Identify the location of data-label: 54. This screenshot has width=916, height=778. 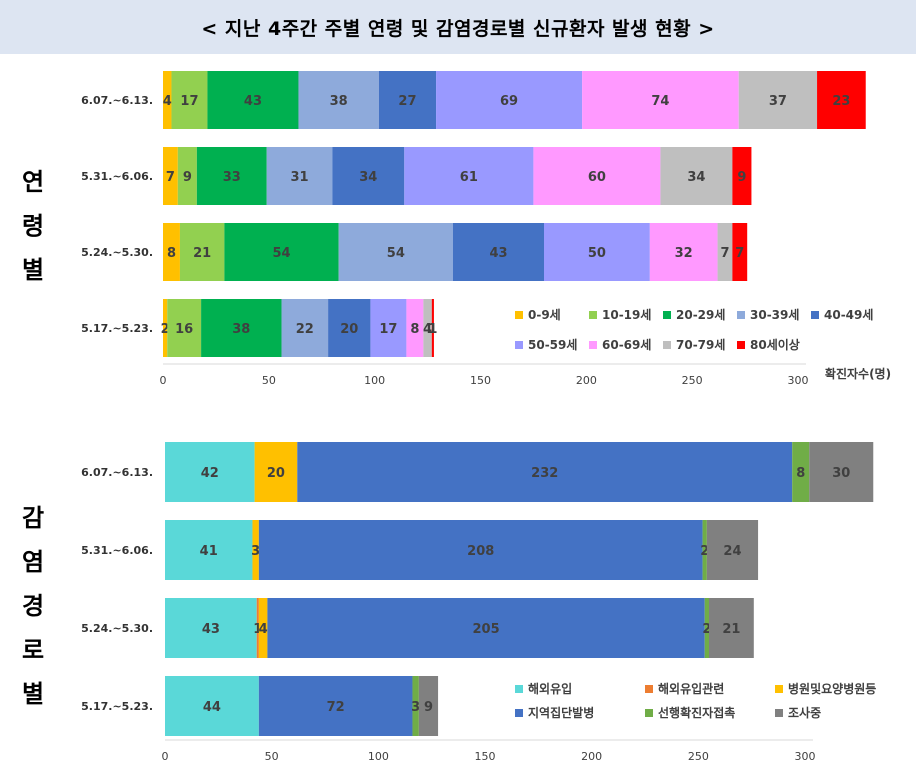
(281, 253).